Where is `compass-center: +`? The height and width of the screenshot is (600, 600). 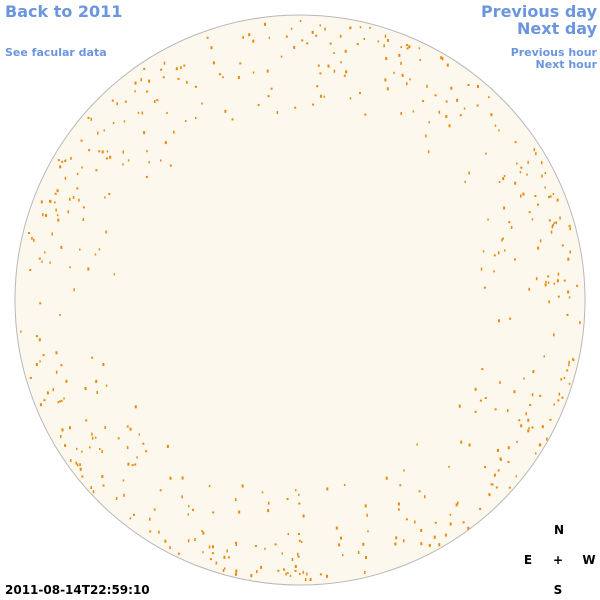
compass-center: + is located at coordinates (558, 560).